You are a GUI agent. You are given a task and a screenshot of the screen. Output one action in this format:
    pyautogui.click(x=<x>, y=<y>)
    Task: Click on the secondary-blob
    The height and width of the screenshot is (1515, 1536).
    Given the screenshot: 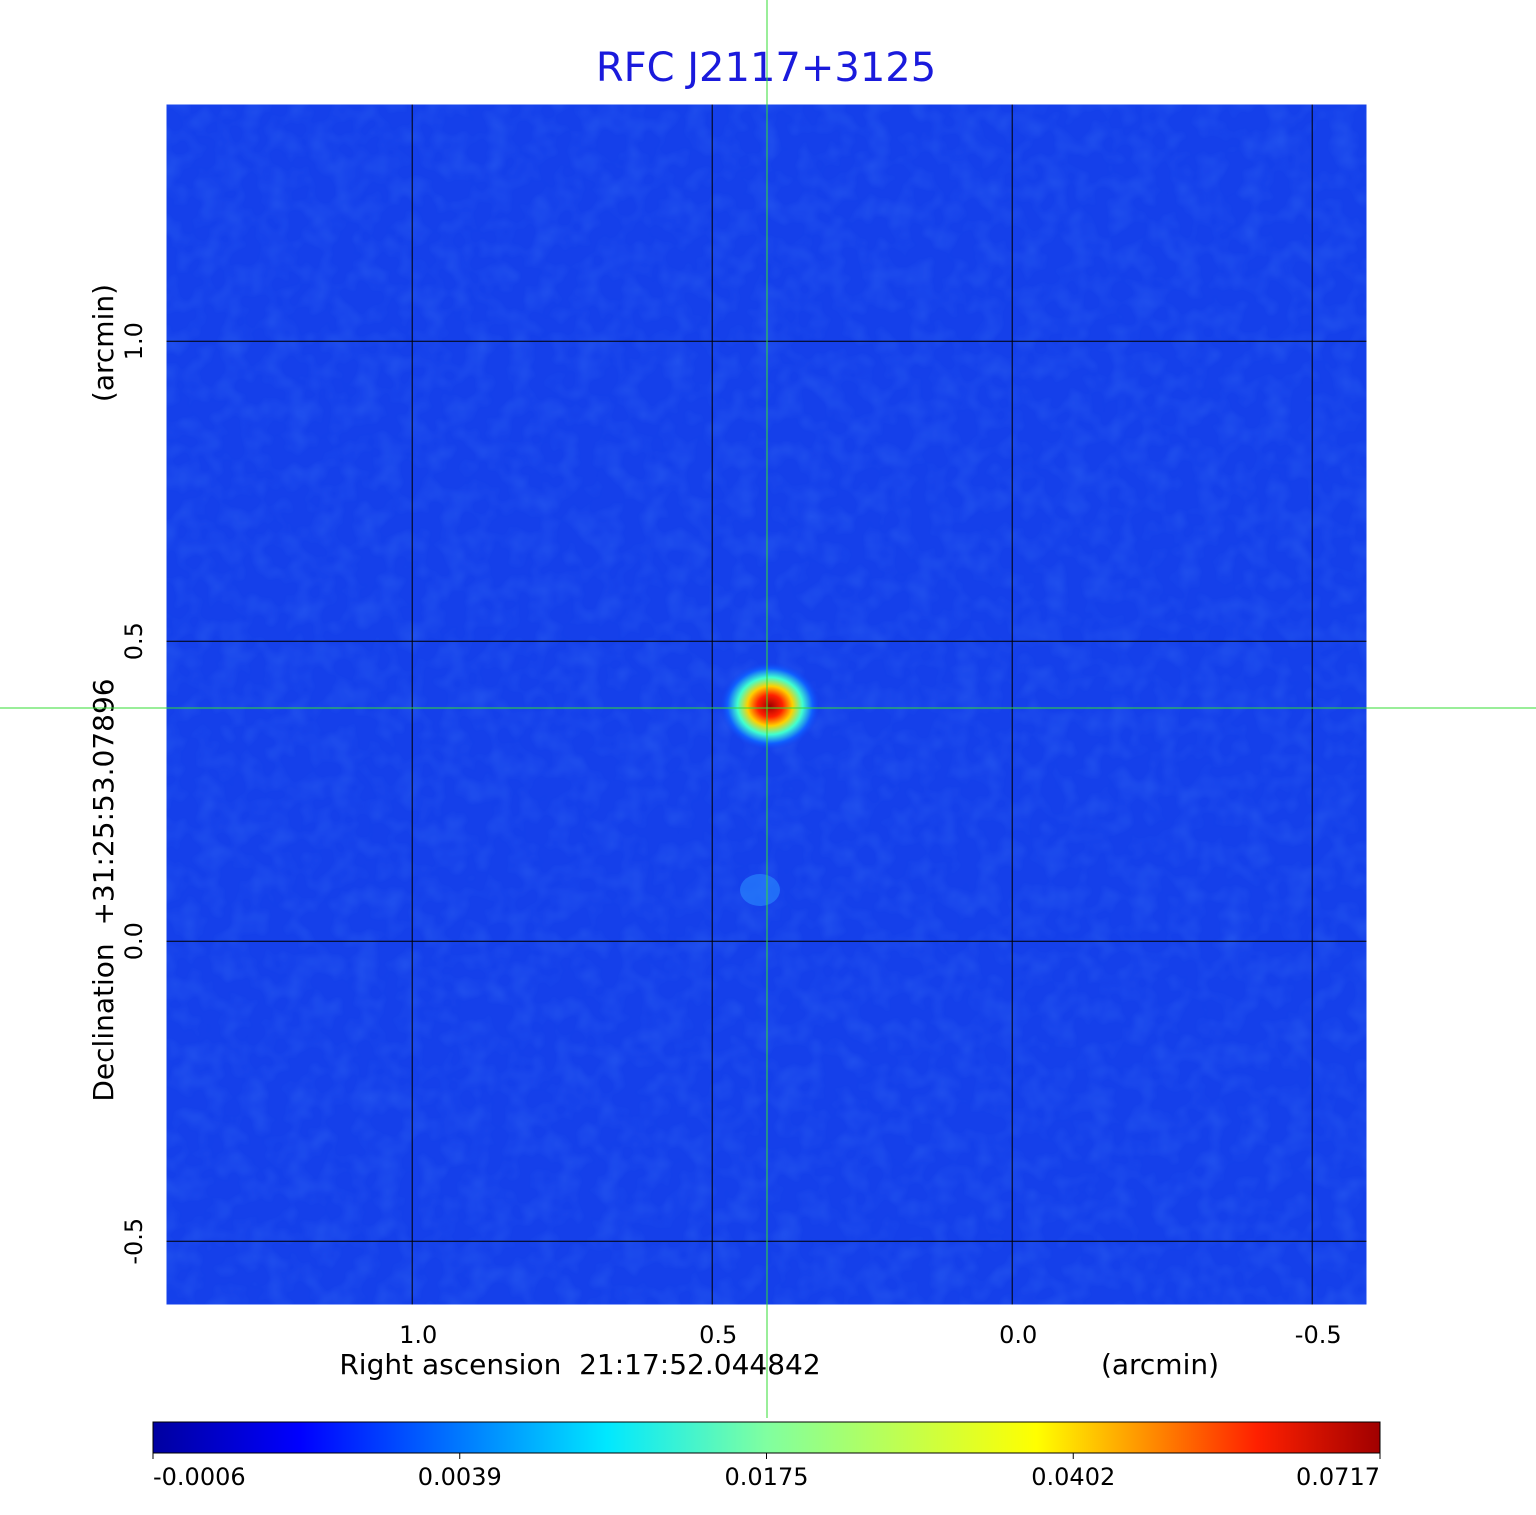 What is the action you would take?
    pyautogui.click(x=760, y=890)
    